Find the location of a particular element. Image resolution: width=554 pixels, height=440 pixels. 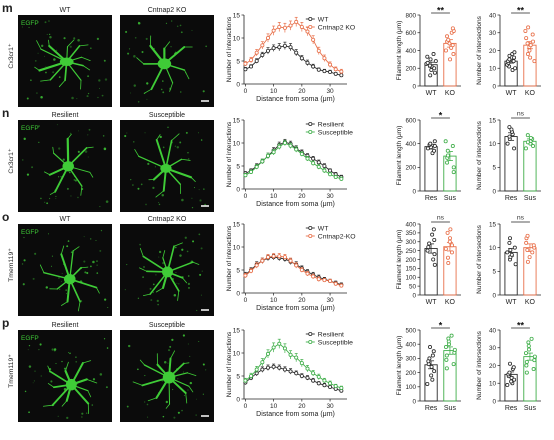

bar-x-tick-label: Sus is located at coordinates (530, 408).